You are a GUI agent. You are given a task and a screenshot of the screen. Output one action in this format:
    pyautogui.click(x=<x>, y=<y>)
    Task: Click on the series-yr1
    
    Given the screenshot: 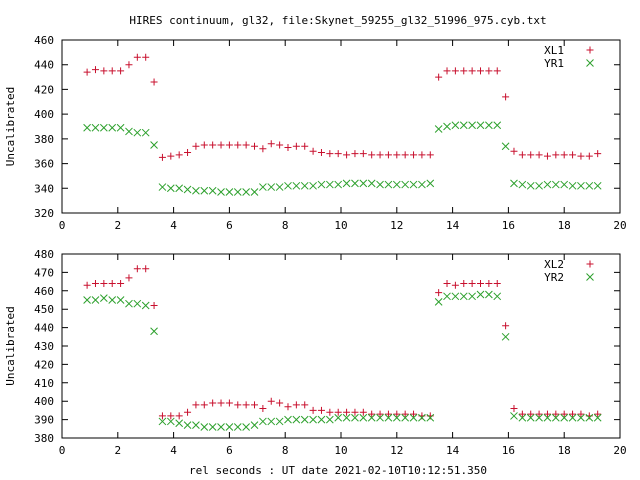 What is the action you would take?
    pyautogui.click(x=342, y=158)
    